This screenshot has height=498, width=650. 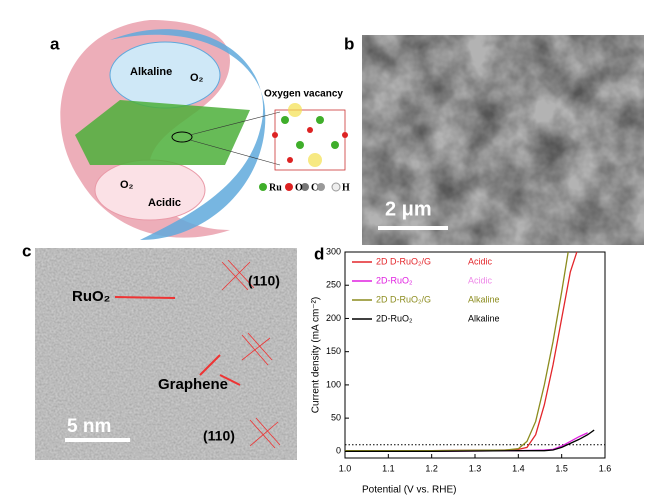 I want to click on vacancy-marker, so click(x=182, y=137).